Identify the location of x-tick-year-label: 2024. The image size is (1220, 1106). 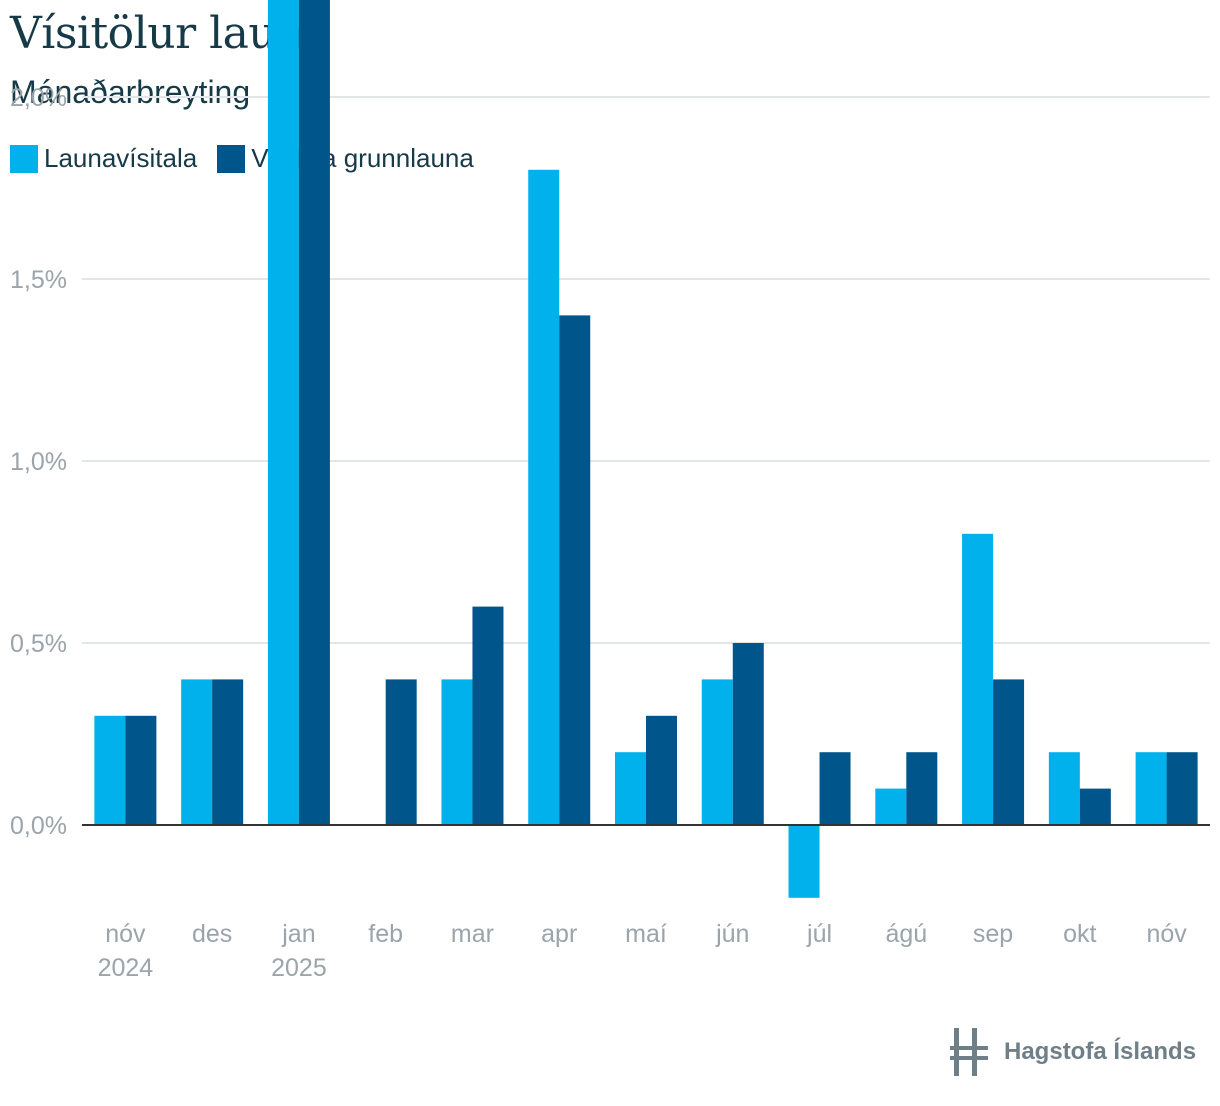
(126, 968).